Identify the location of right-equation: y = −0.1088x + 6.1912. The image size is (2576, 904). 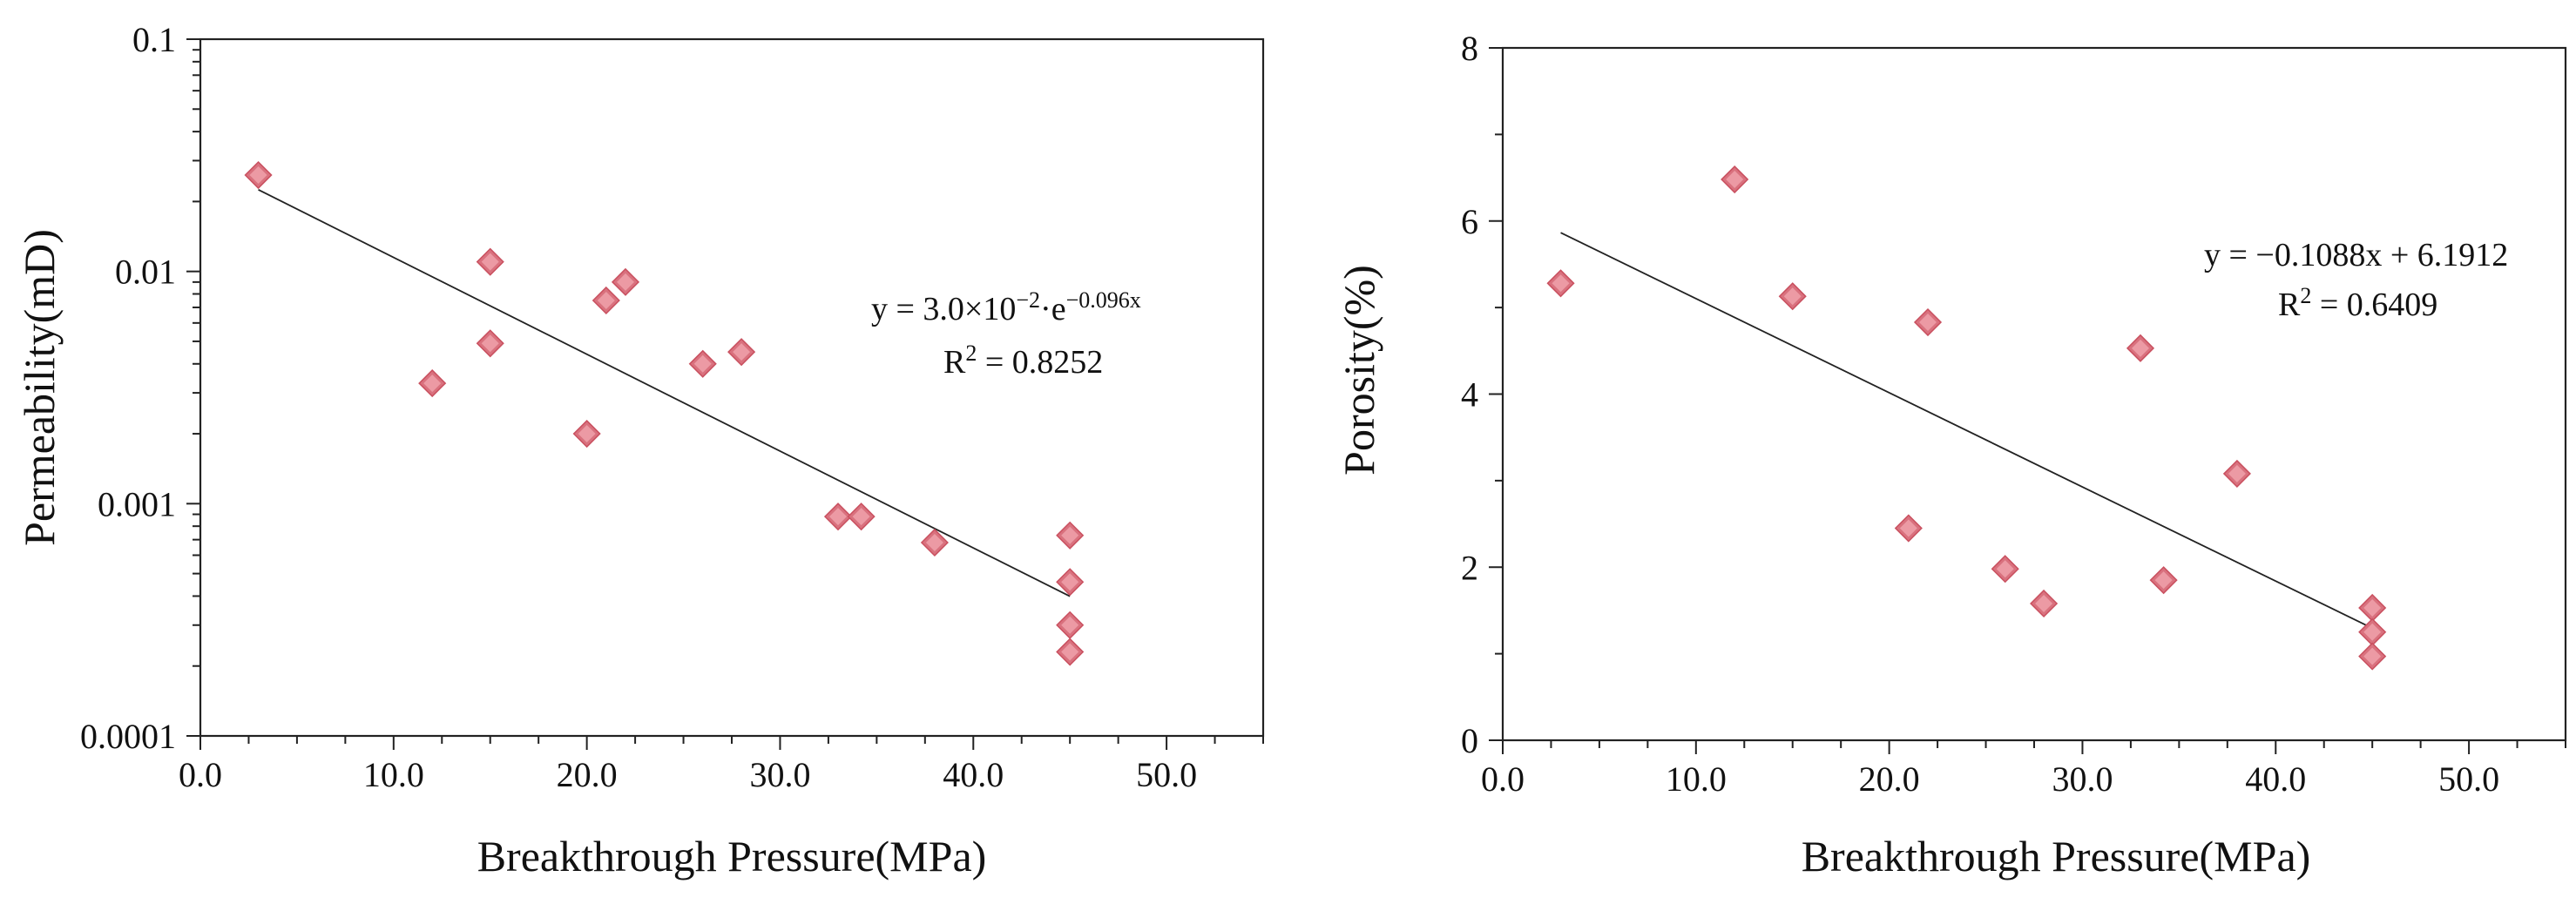
(2356, 255).